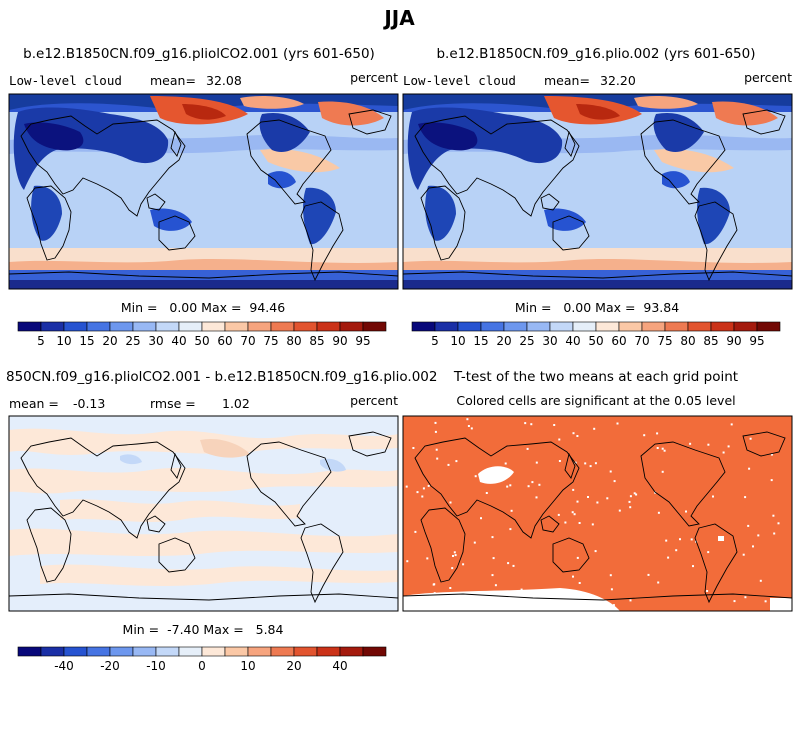  What do you see at coordinates (203, 513) in the screenshot?
I see `panel-c-map` at bounding box center [203, 513].